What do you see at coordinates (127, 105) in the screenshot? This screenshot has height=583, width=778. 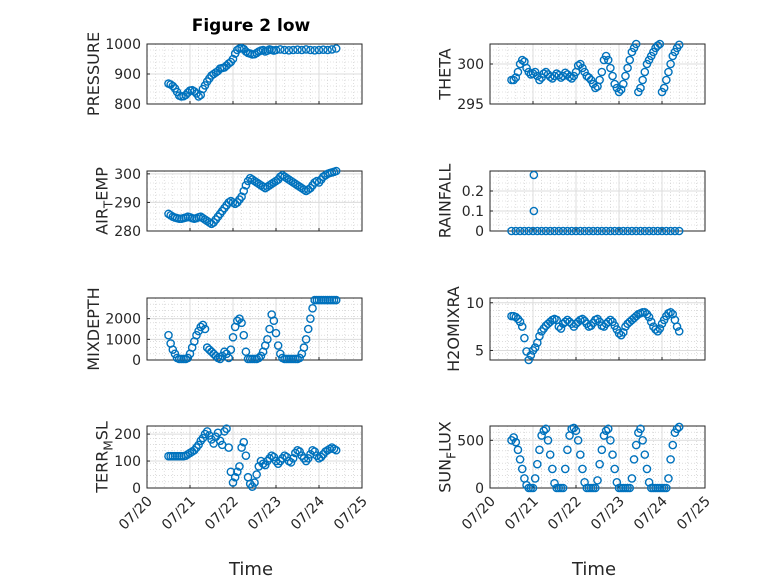 I see `y-tick-label: 800` at bounding box center [127, 105].